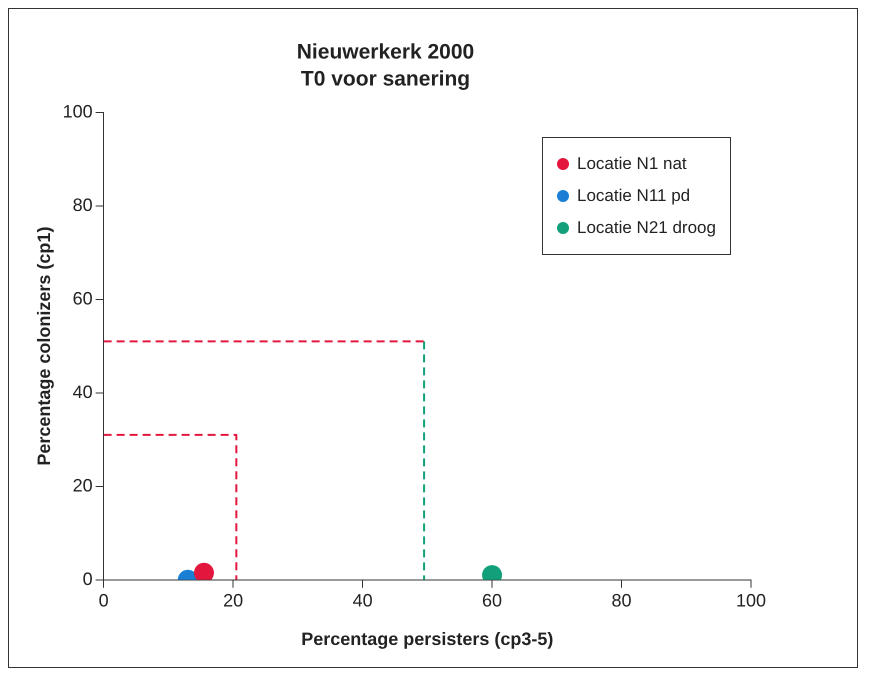 The height and width of the screenshot is (677, 869). What do you see at coordinates (646, 228) in the screenshot?
I see `legend-label: Locatie N21 droog` at bounding box center [646, 228].